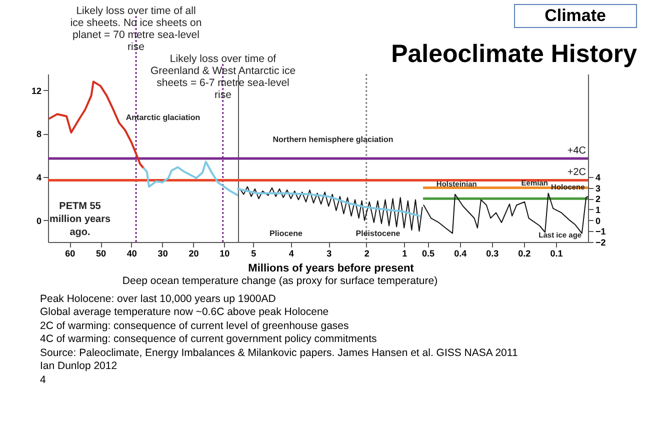  What do you see at coordinates (331, 268) in the screenshot?
I see `x-axis-title: Millions of years before present` at bounding box center [331, 268].